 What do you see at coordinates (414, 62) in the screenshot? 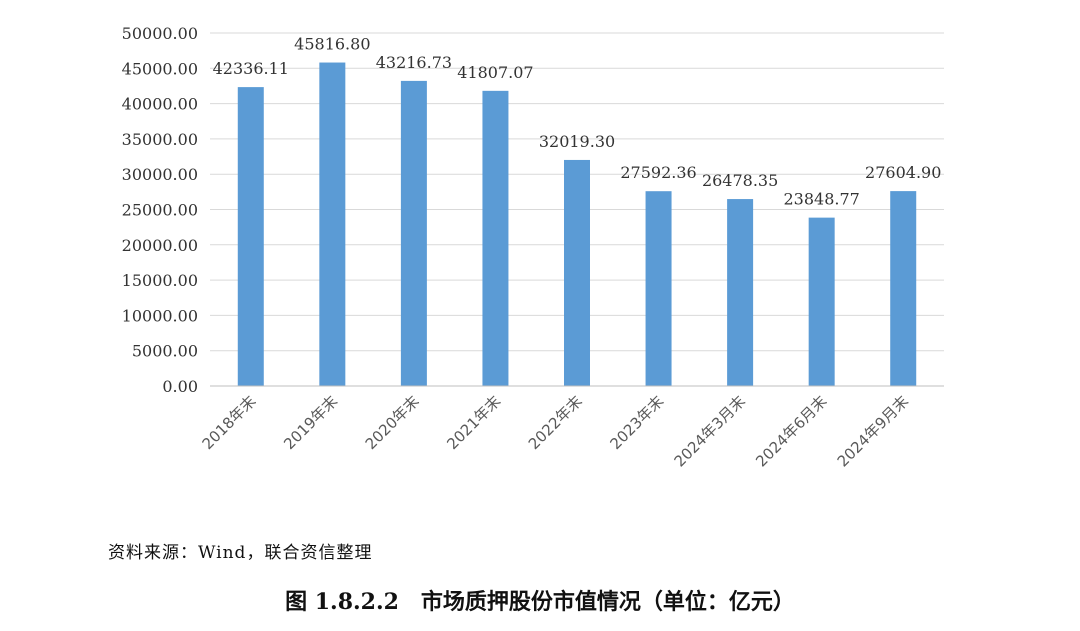
I see `value-label: 43216.73` at bounding box center [414, 62].